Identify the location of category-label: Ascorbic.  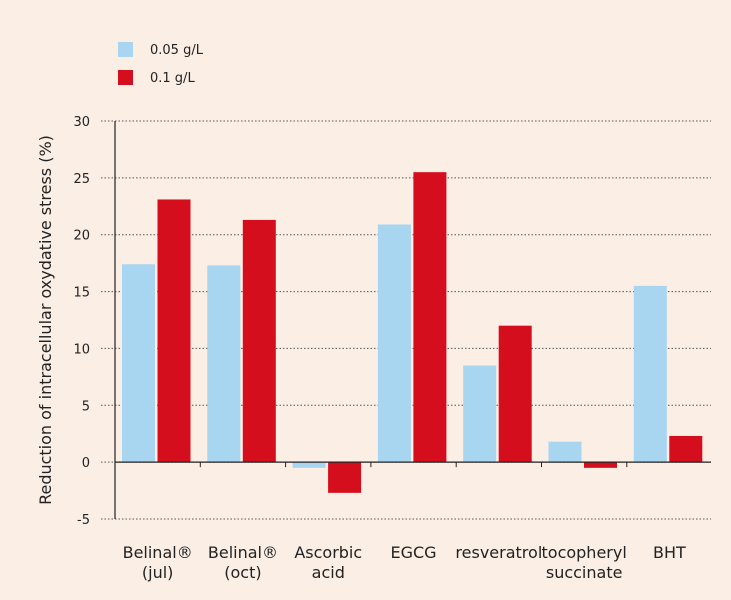
(328, 552).